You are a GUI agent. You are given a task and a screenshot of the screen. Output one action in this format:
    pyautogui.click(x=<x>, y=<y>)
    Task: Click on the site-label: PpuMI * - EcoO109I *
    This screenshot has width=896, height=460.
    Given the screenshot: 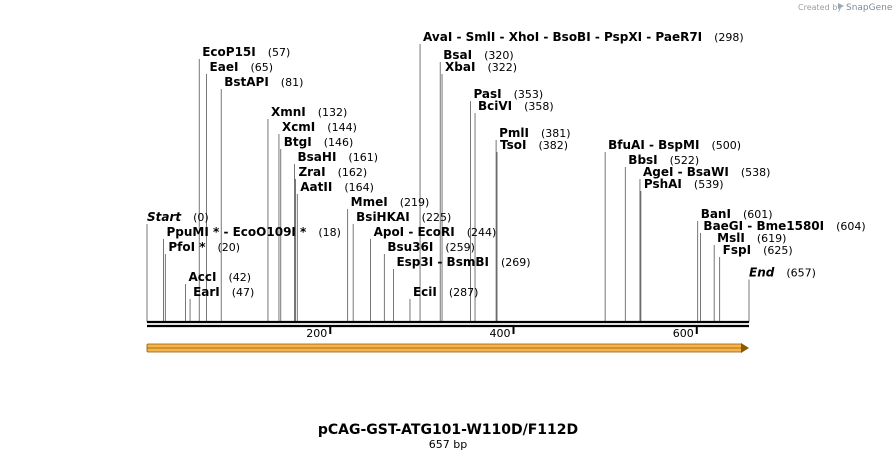 What is the action you would take?
    pyautogui.click(x=236, y=232)
    